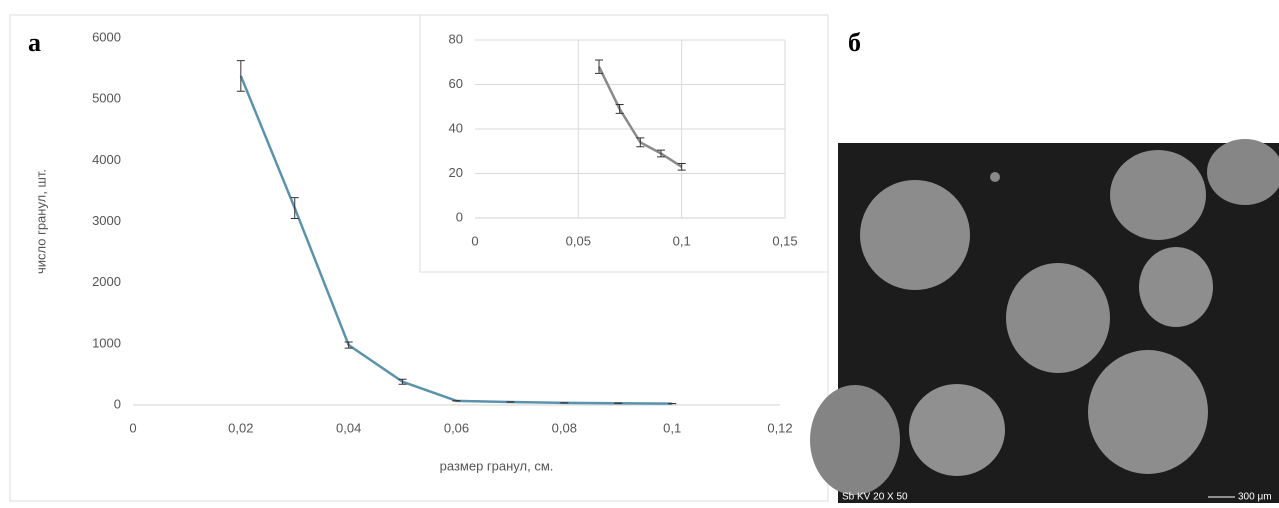 The image size is (1279, 508). I want to click on y-axis-label: число гранул, шт., so click(40, 221).